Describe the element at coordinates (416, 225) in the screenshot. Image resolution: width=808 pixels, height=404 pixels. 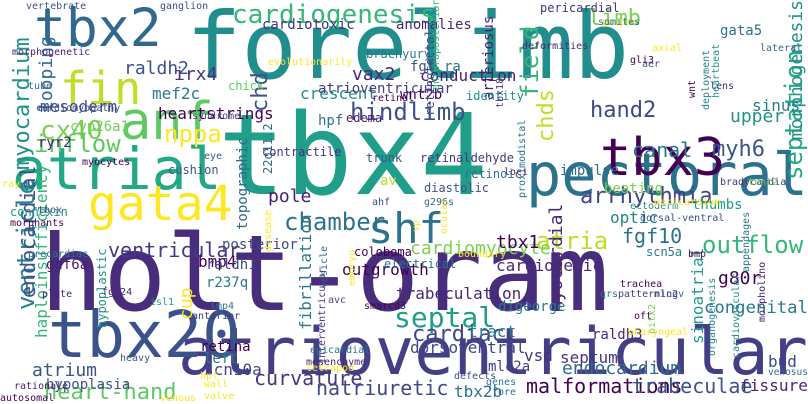
I see `cloud-word: vp` at that location.